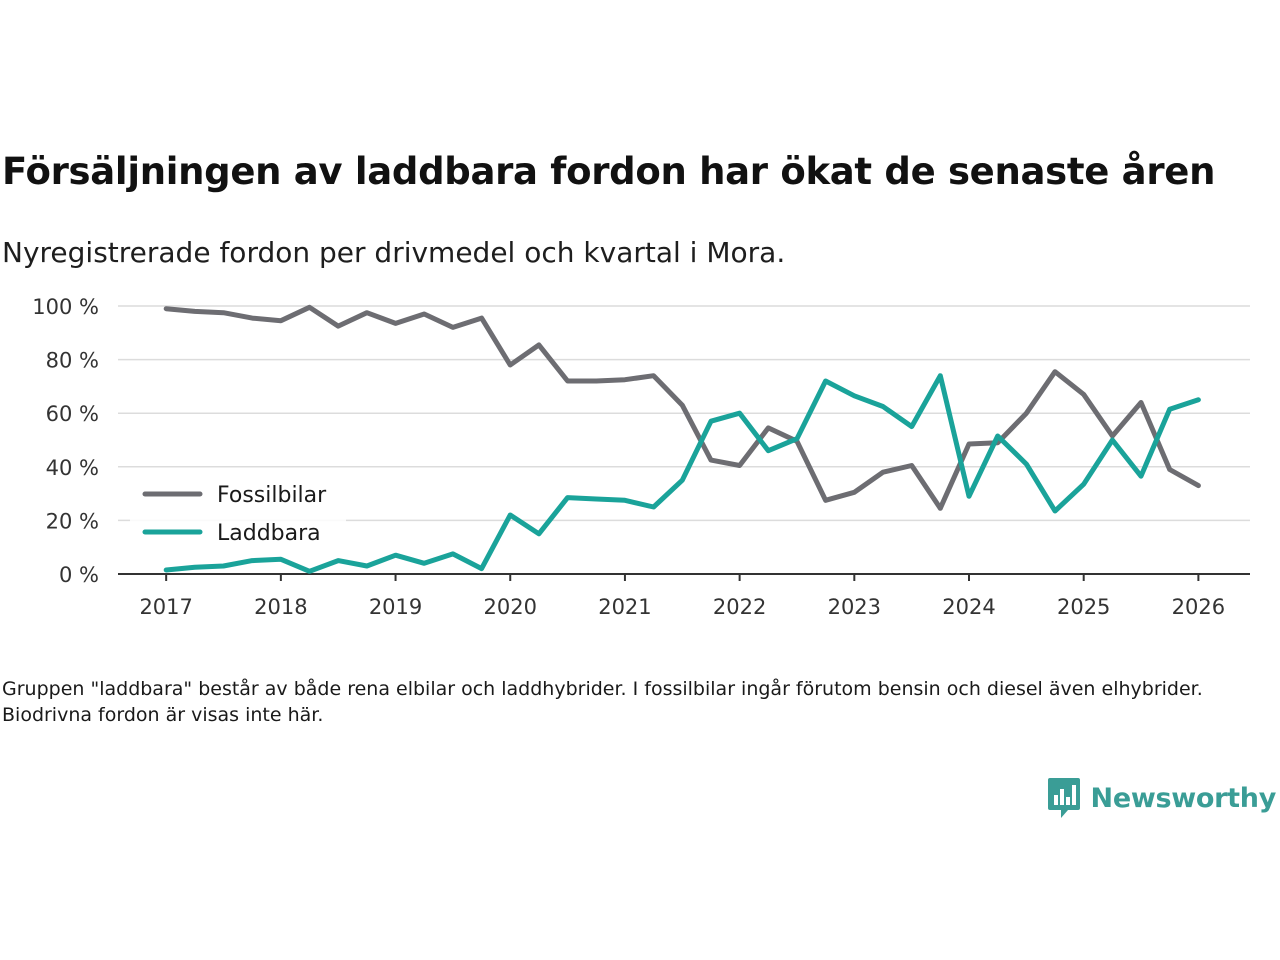  I want to click on brand-name: Newsworthy, so click(1183, 798).